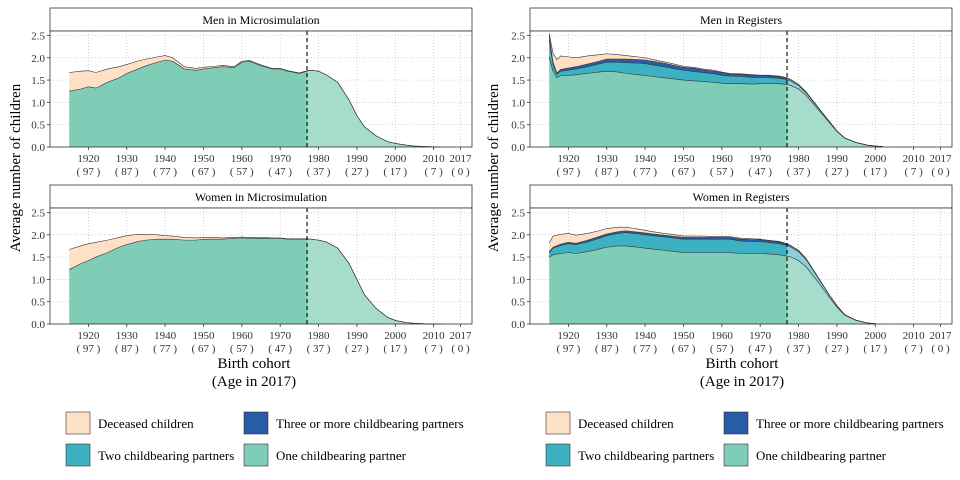 The width and height of the screenshot is (960, 480). What do you see at coordinates (260, 20) in the screenshot?
I see `panel-title: Men in Microsimulation` at bounding box center [260, 20].